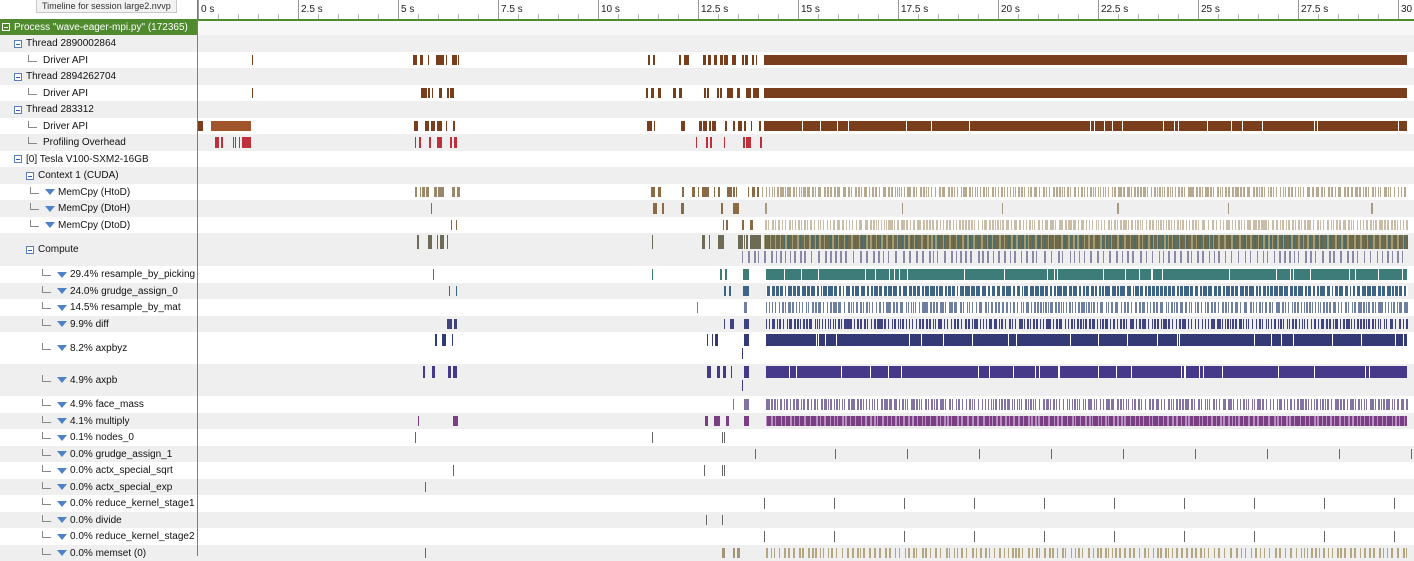 This screenshot has width=1414, height=561. Describe the element at coordinates (707, 487) in the screenshot. I see `timeline-row: 0.0% actx_special_exp` at that location.